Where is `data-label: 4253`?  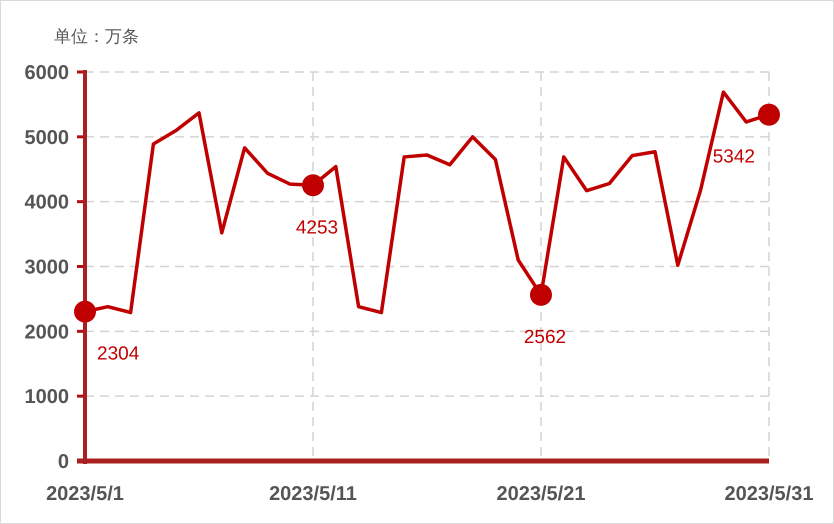
data-label: 4253 is located at coordinates (317, 227).